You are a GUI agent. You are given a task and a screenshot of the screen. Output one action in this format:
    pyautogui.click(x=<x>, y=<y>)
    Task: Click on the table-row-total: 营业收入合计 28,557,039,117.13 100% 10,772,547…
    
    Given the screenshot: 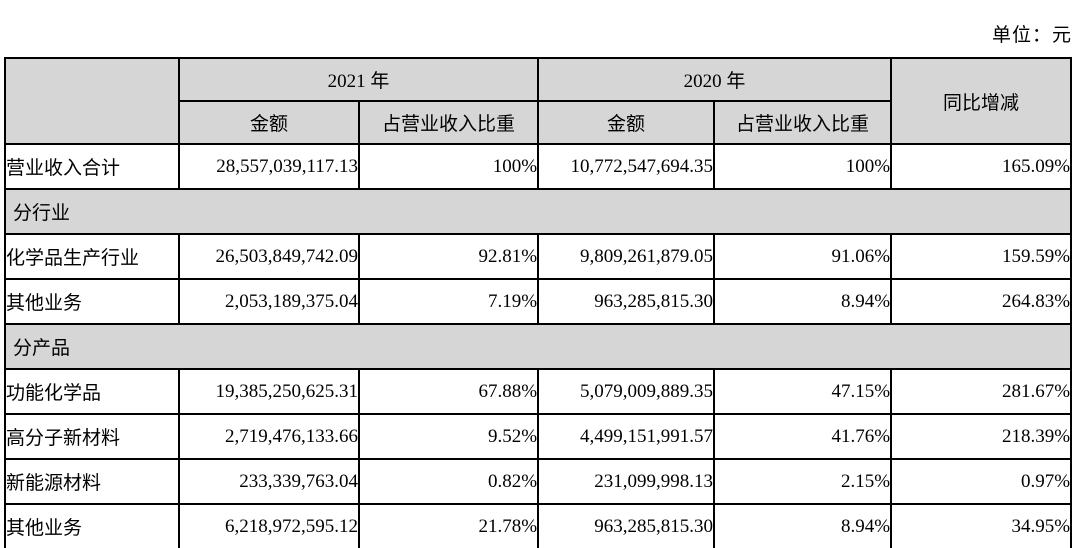 What is the action you would take?
    pyautogui.click(x=538, y=166)
    